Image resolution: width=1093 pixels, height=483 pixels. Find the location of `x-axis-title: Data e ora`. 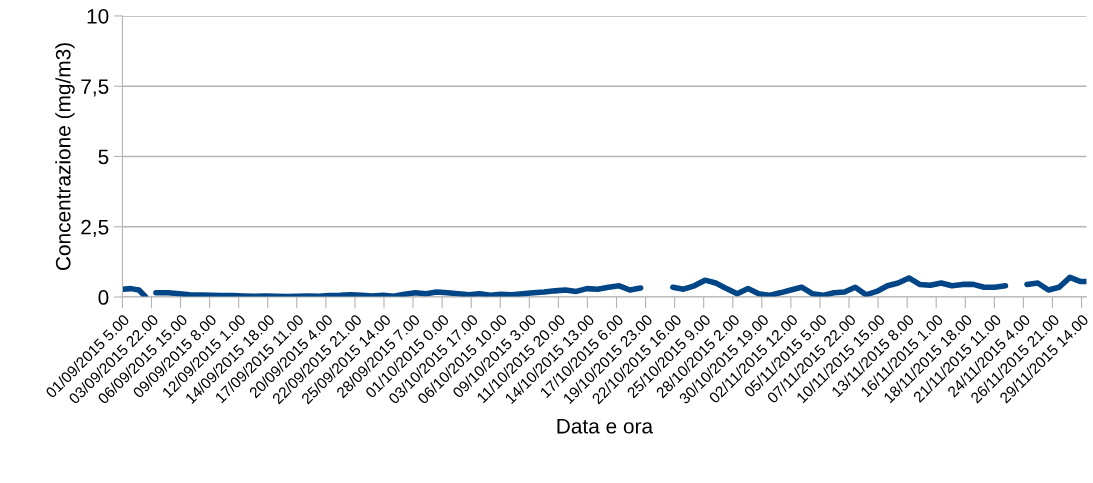

x-axis-title: Data e ora is located at coordinates (605, 426).